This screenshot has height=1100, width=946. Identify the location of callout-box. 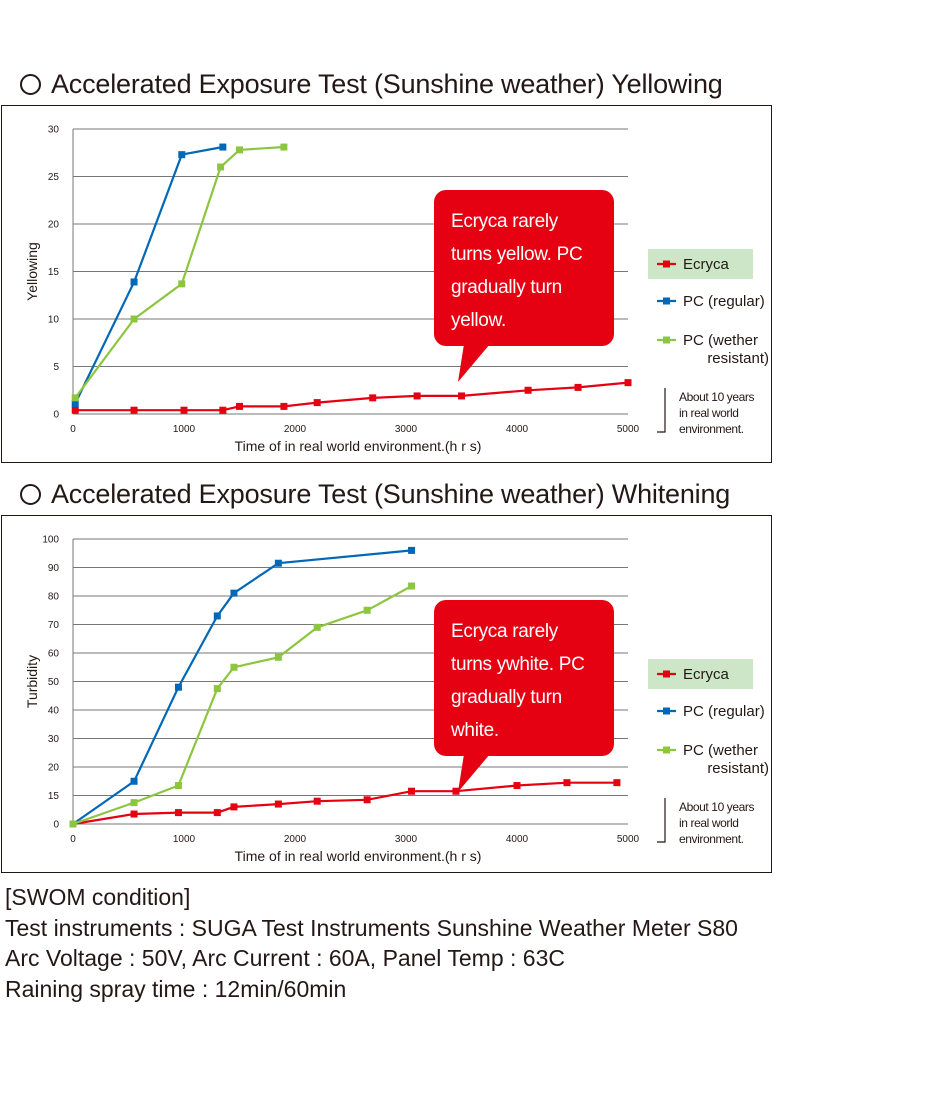
(524, 268).